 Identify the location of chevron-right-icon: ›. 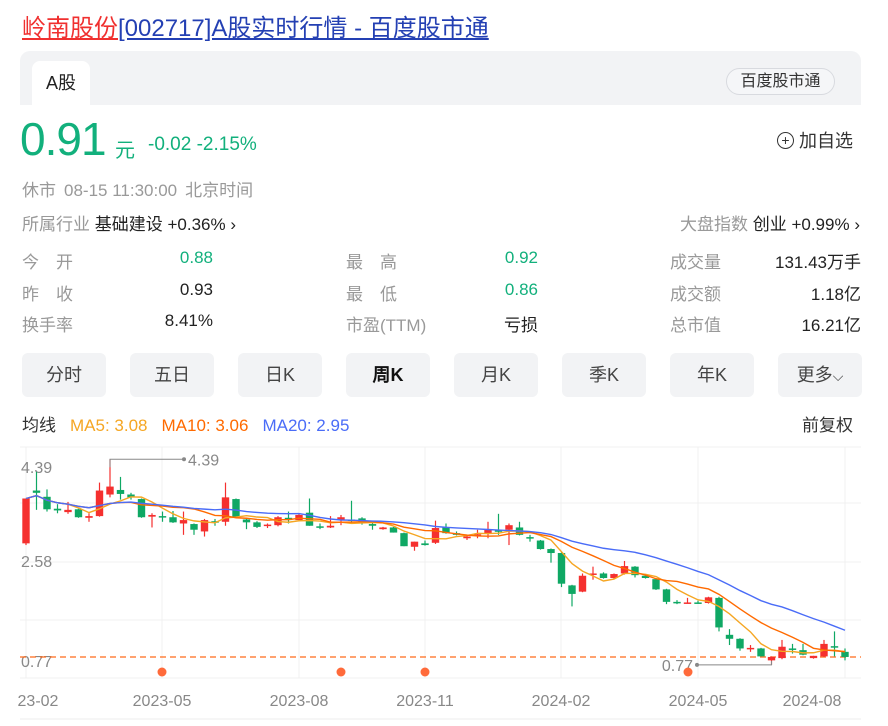
(857, 224).